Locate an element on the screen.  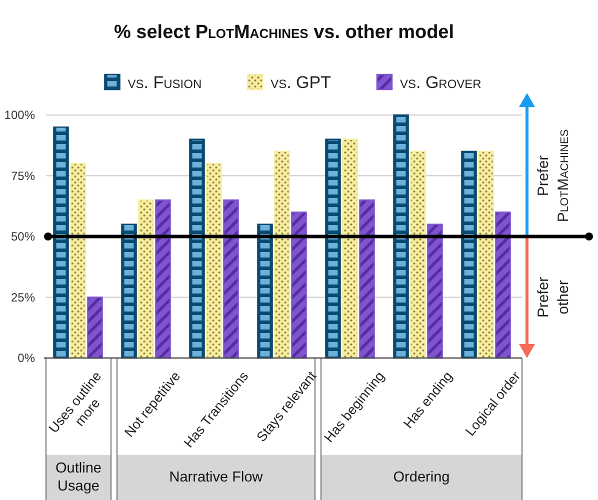
text: Prefer other is located at coordinates (553, 297).